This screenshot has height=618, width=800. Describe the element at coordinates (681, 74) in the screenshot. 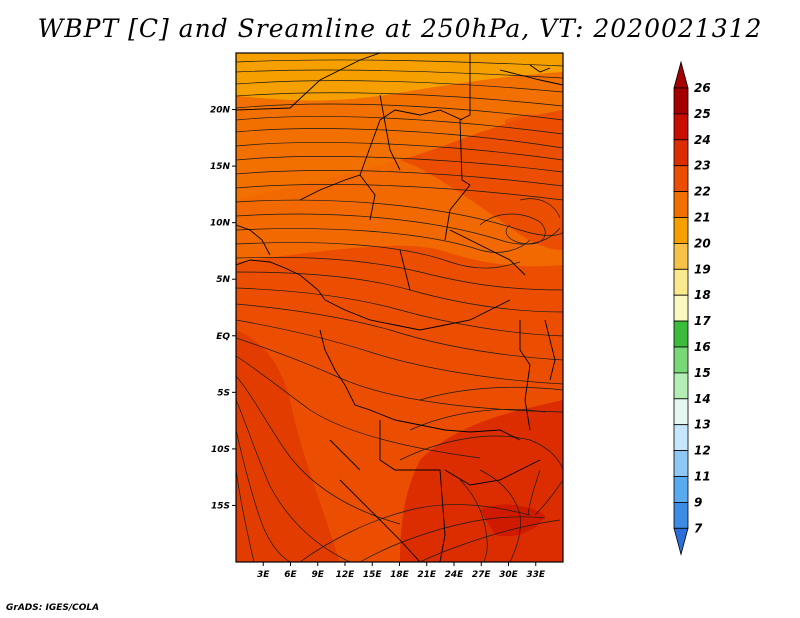

I see `colorbar-top-arrow` at that location.